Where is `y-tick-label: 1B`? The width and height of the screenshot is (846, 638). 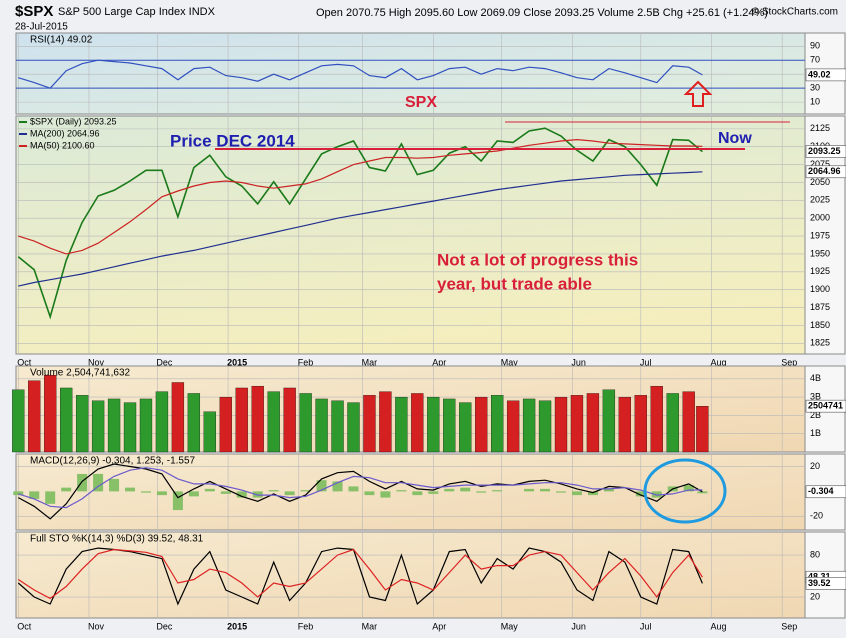
y-tick-label: 1B is located at coordinates (815, 433).